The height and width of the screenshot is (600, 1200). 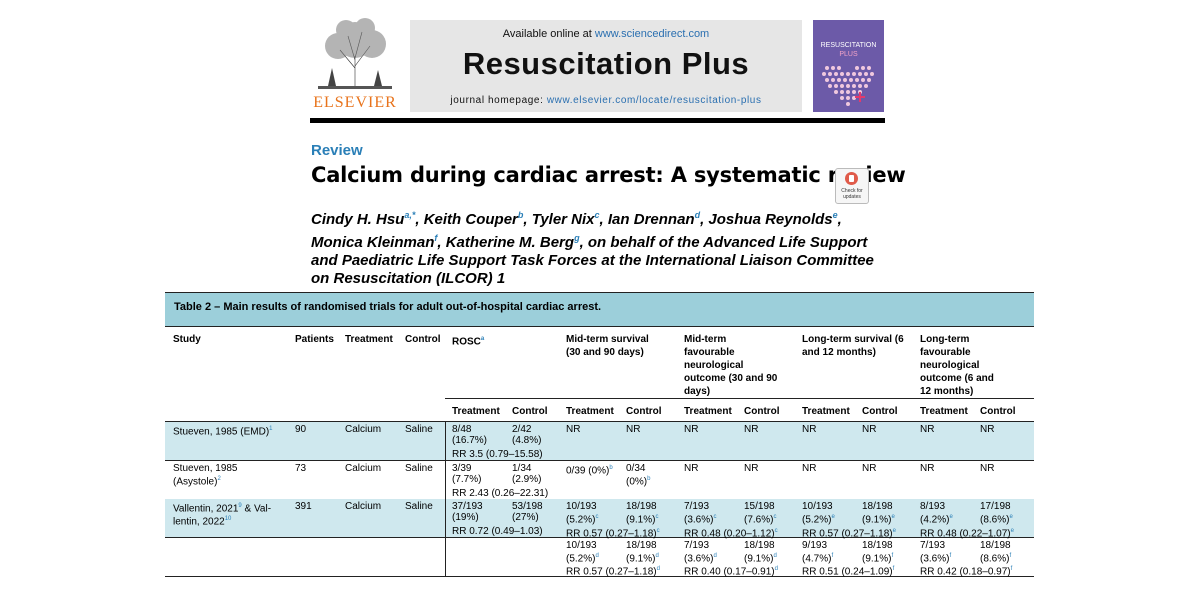 I want to click on publisher-wordmark: ELSEVIER, so click(x=355, y=102).